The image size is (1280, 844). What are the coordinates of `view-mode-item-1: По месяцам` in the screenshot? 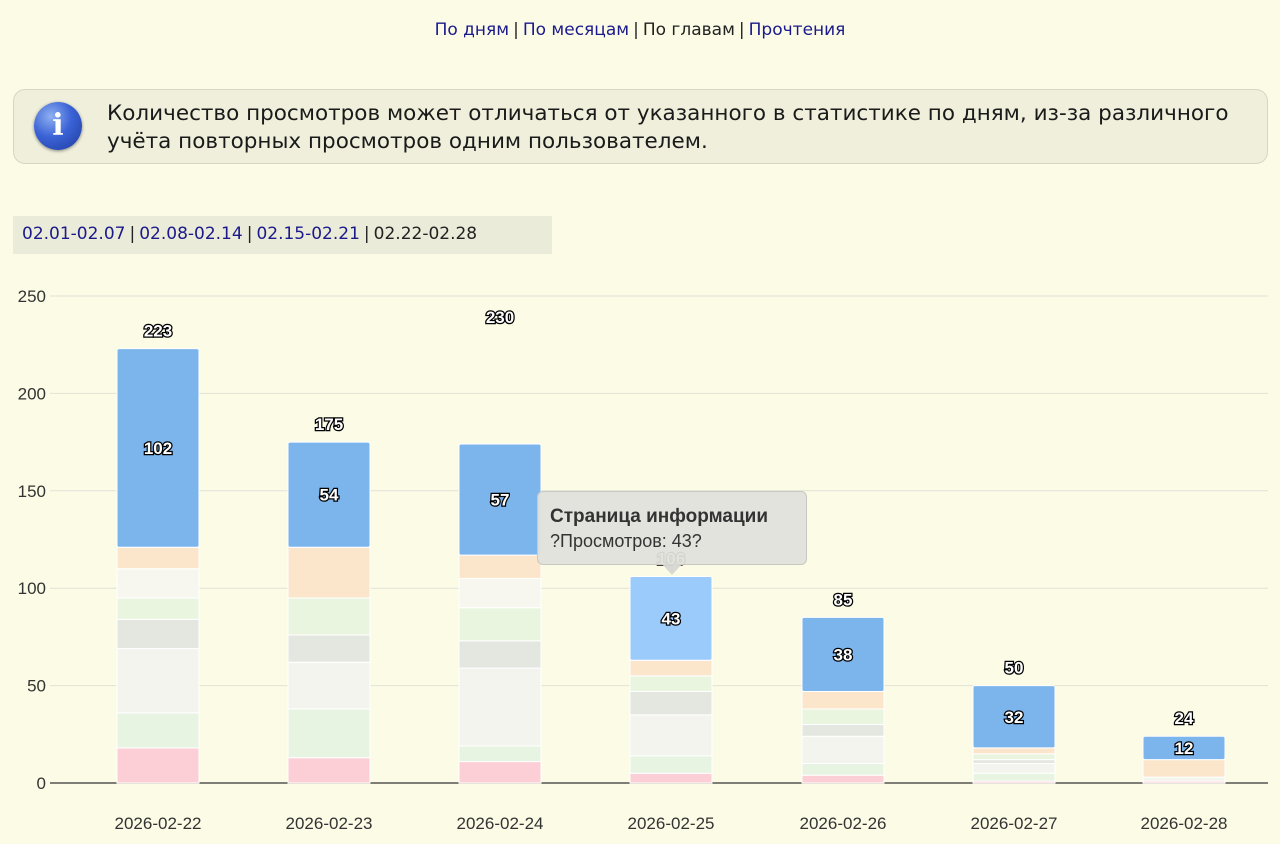 It's located at (576, 30).